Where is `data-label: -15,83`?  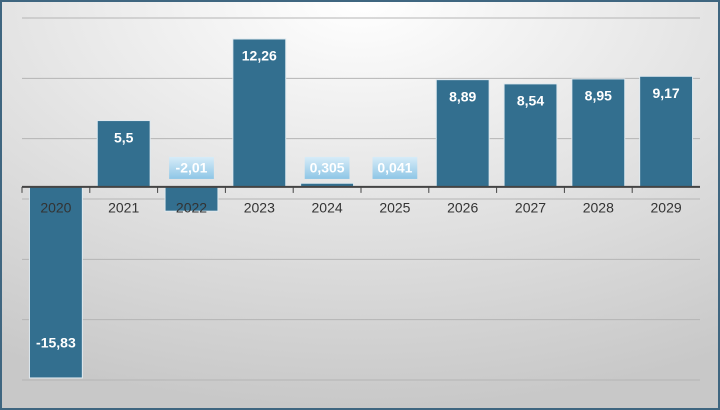 data-label: -15,83 is located at coordinates (56, 343).